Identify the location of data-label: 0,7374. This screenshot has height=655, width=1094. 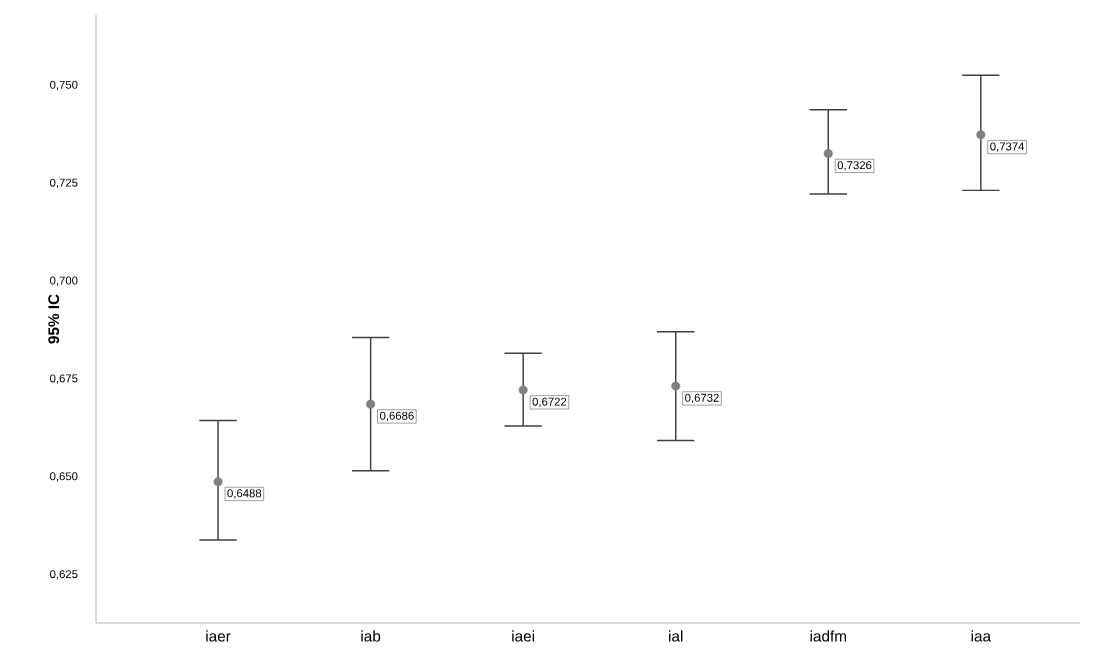
(1007, 147).